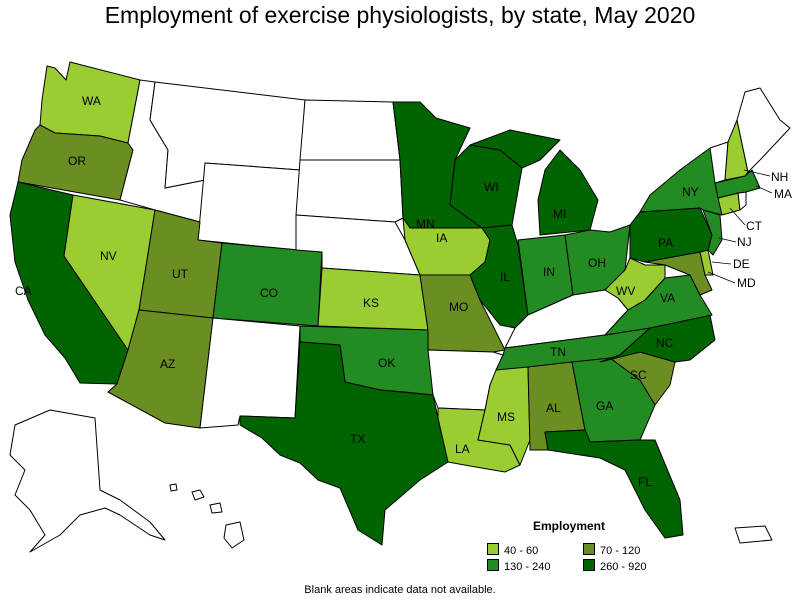 Image resolution: width=800 pixels, height=600 pixels. I want to click on state-nh, so click(736, 150).